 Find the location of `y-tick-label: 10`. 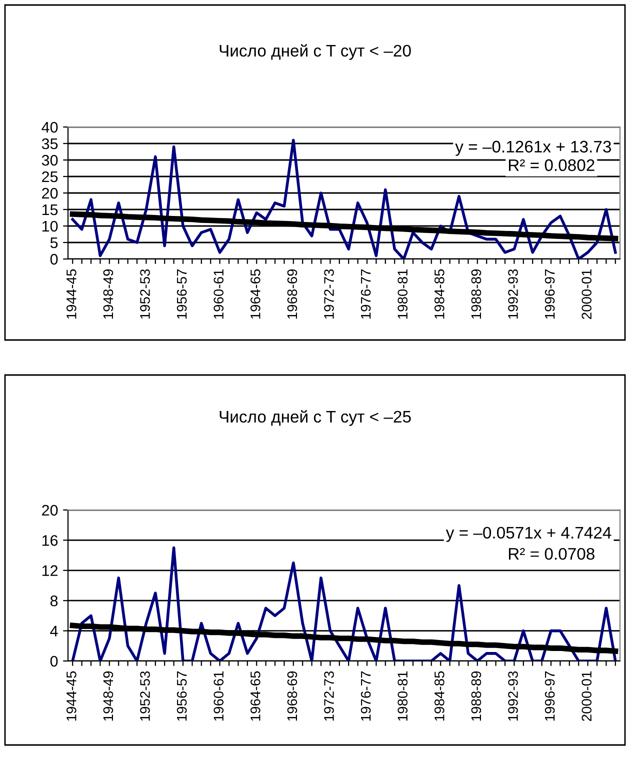

y-tick-label: 10 is located at coordinates (50, 226).